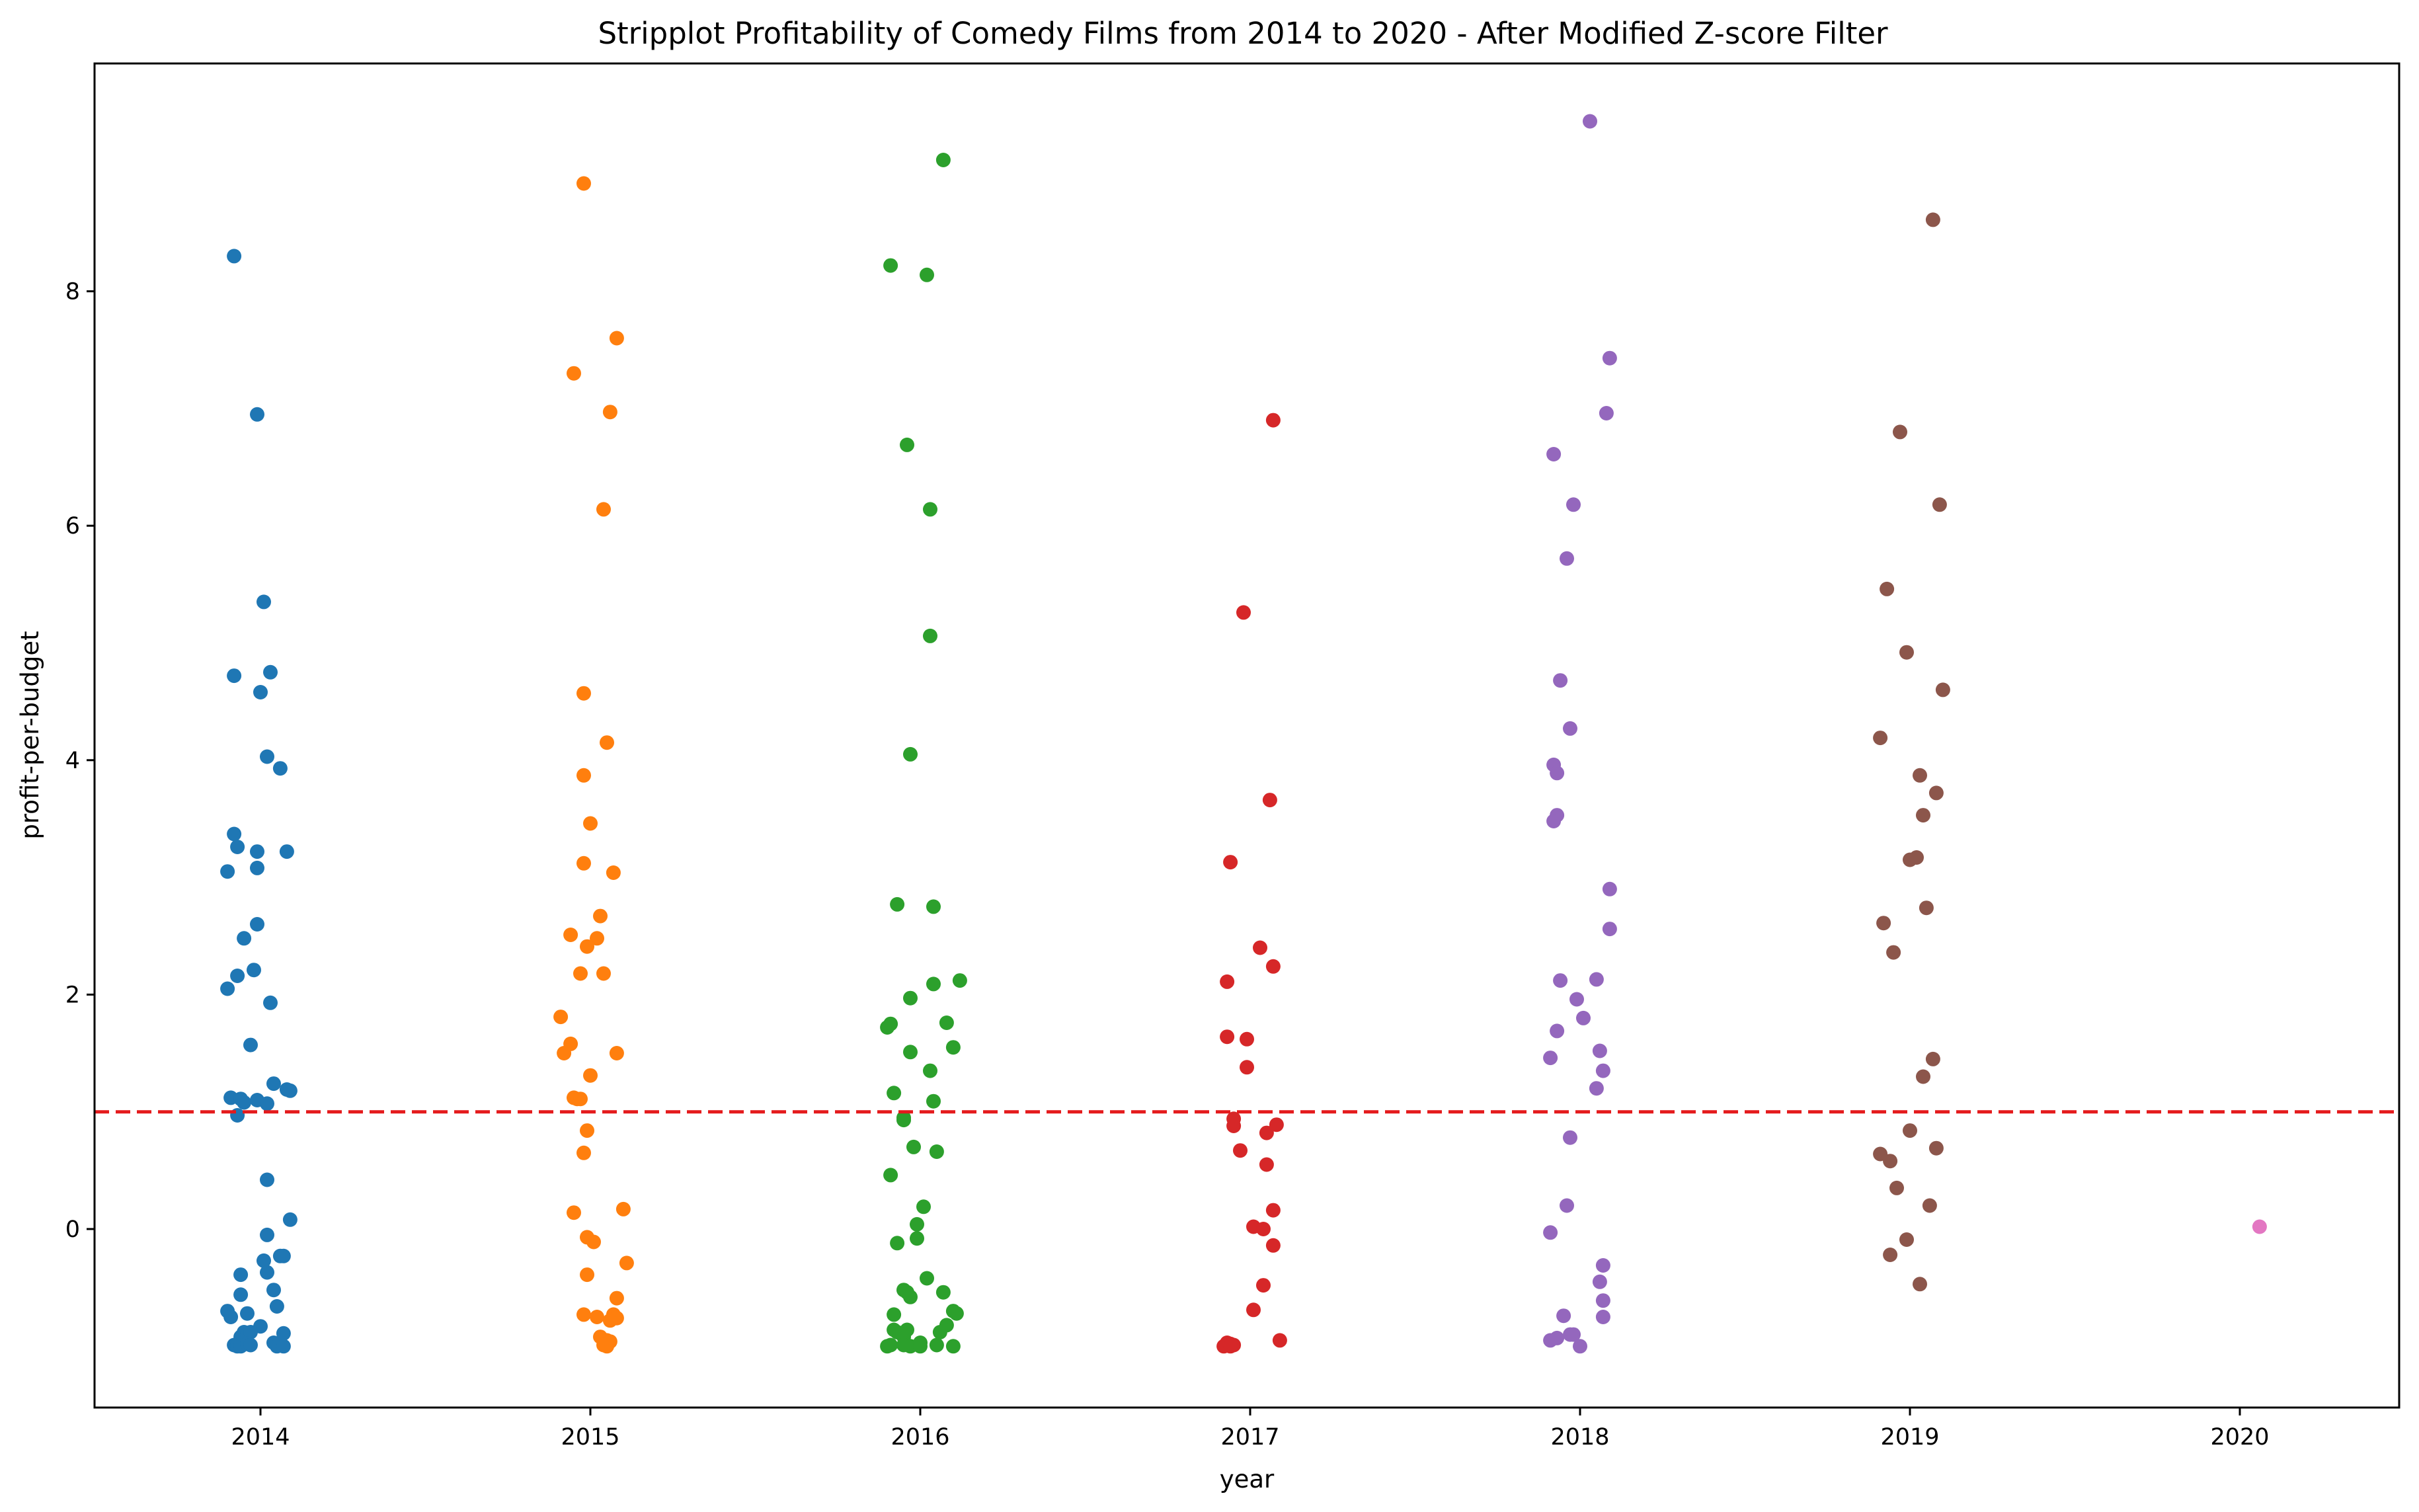 The height and width of the screenshot is (1512, 2419). I want to click on x-tick-label: 2020, so click(2239, 1437).